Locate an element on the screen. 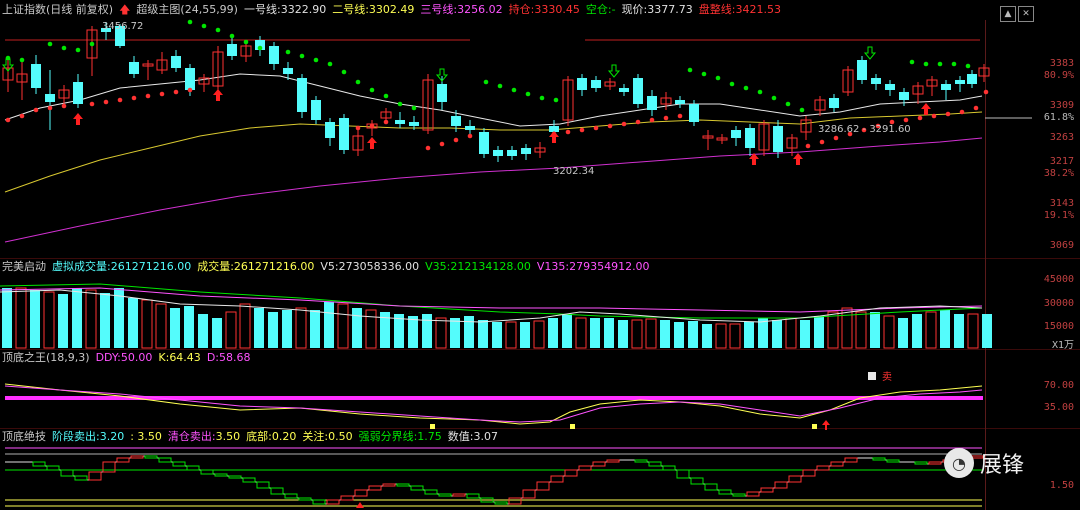  mid-mark-label: 3286.62 - 3291.60 is located at coordinates (864, 129).